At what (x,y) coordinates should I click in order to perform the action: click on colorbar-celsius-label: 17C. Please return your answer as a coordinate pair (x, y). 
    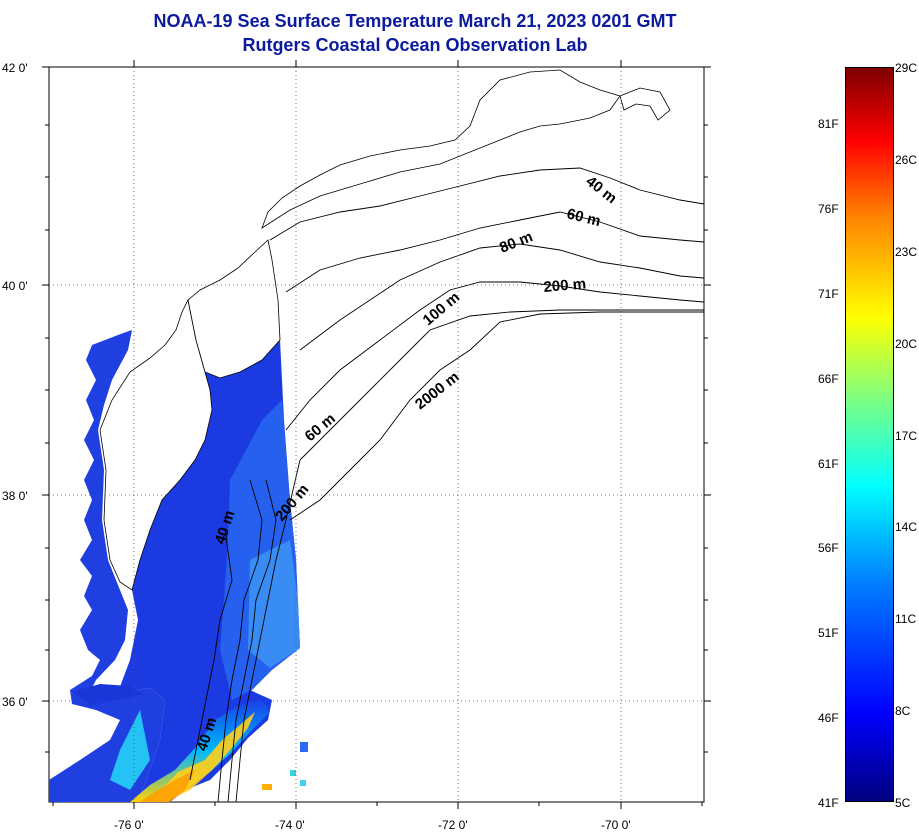
    Looking at the image, I should click on (906, 436).